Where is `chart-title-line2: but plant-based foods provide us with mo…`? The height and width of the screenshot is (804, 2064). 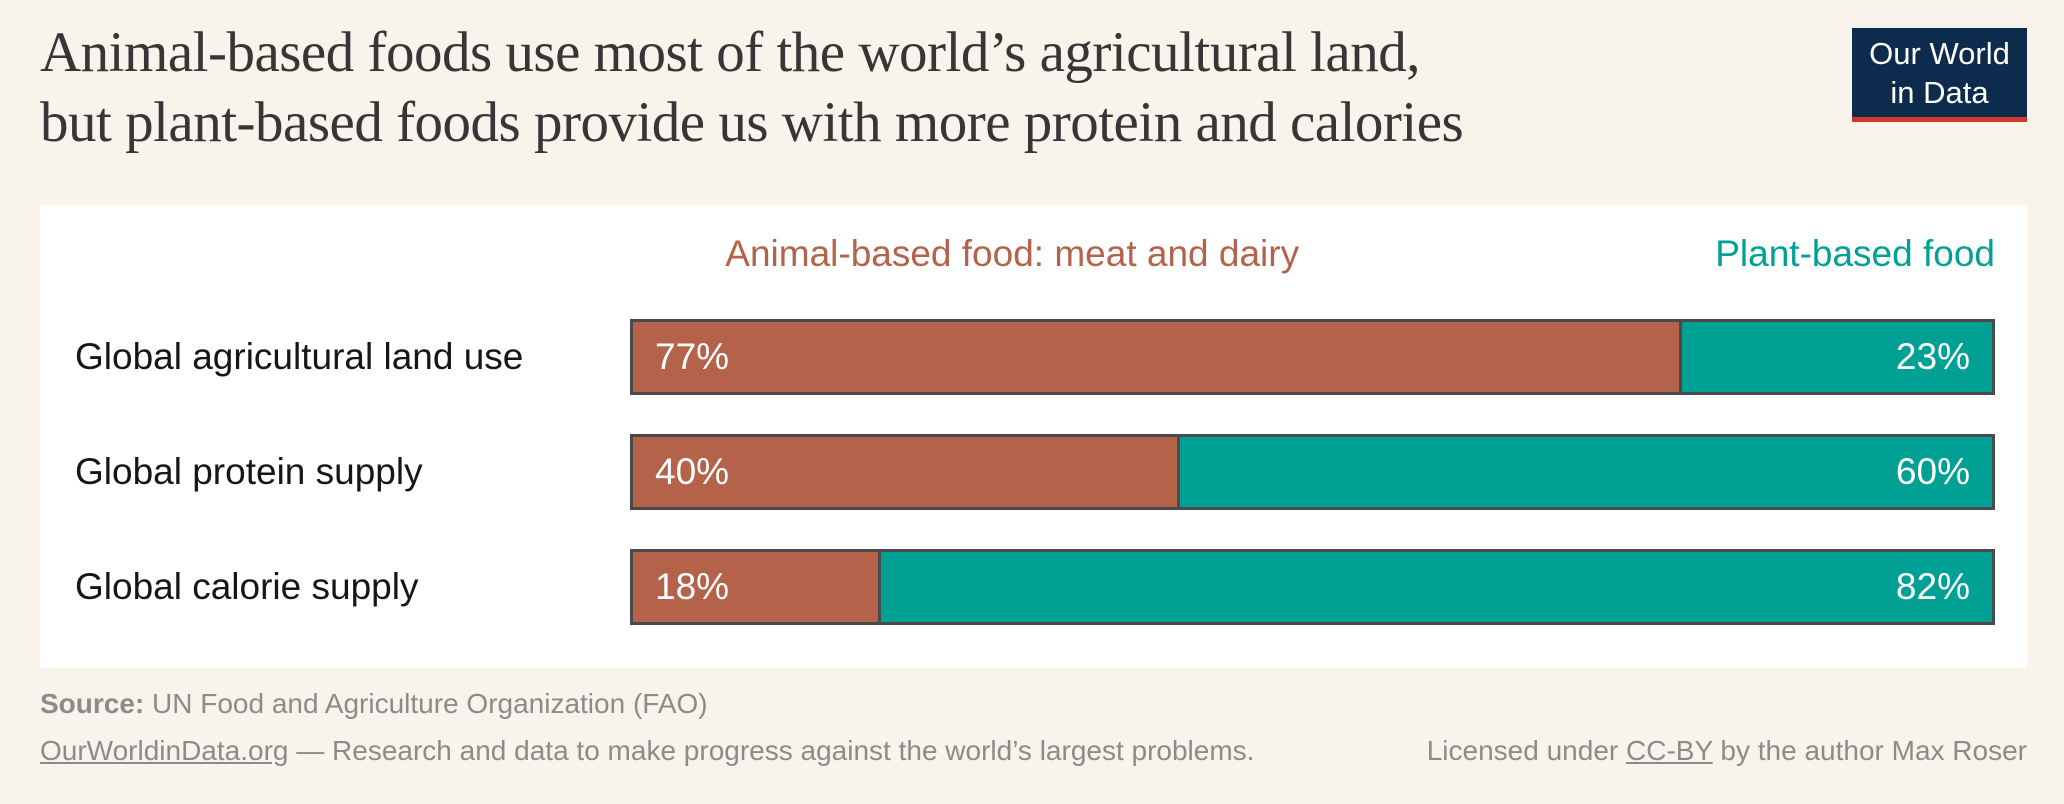
chart-title-line2: but plant-based foods provide us with mo… is located at coordinates (752, 122).